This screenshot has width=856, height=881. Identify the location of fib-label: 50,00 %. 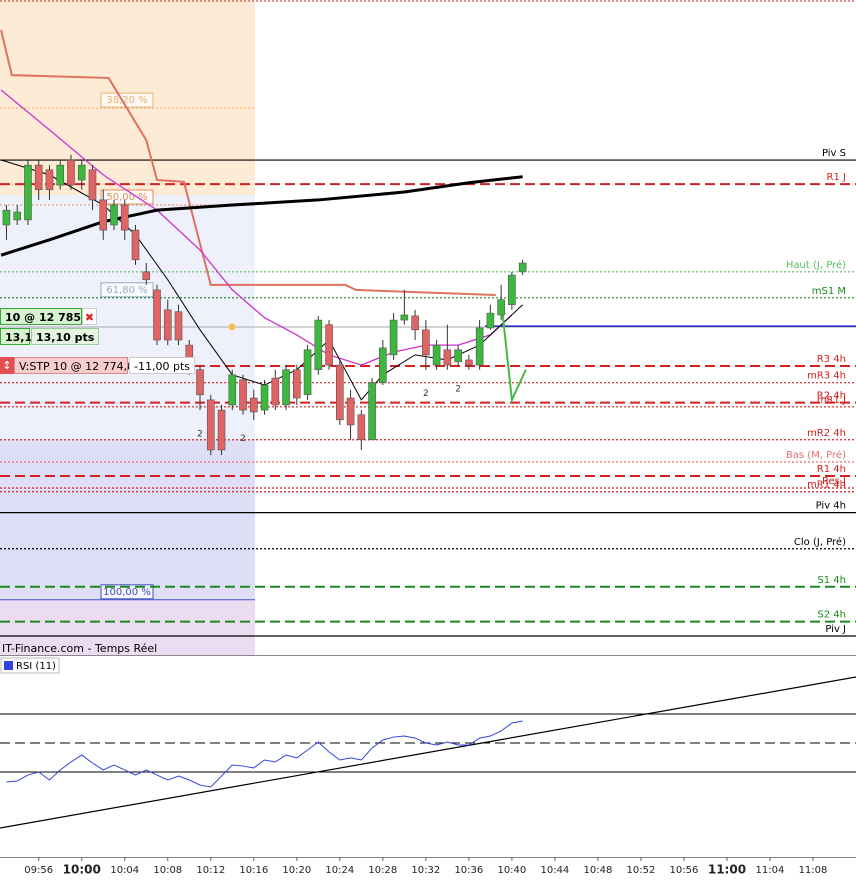
(126, 197).